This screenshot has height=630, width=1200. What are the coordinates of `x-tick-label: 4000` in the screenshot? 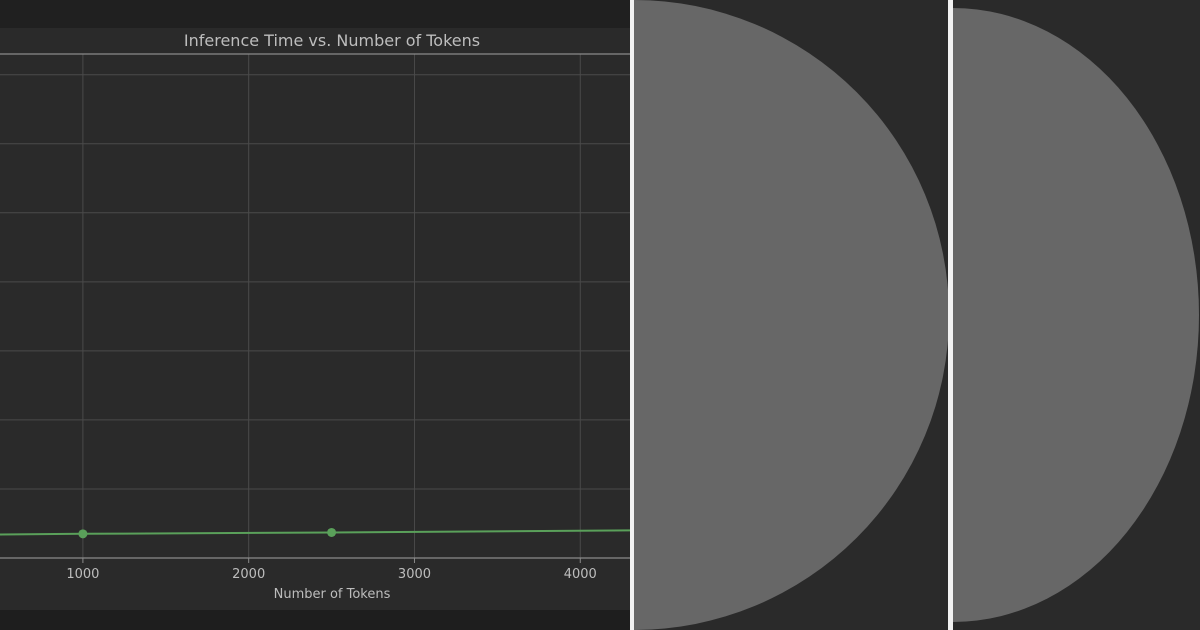 It's located at (580, 574).